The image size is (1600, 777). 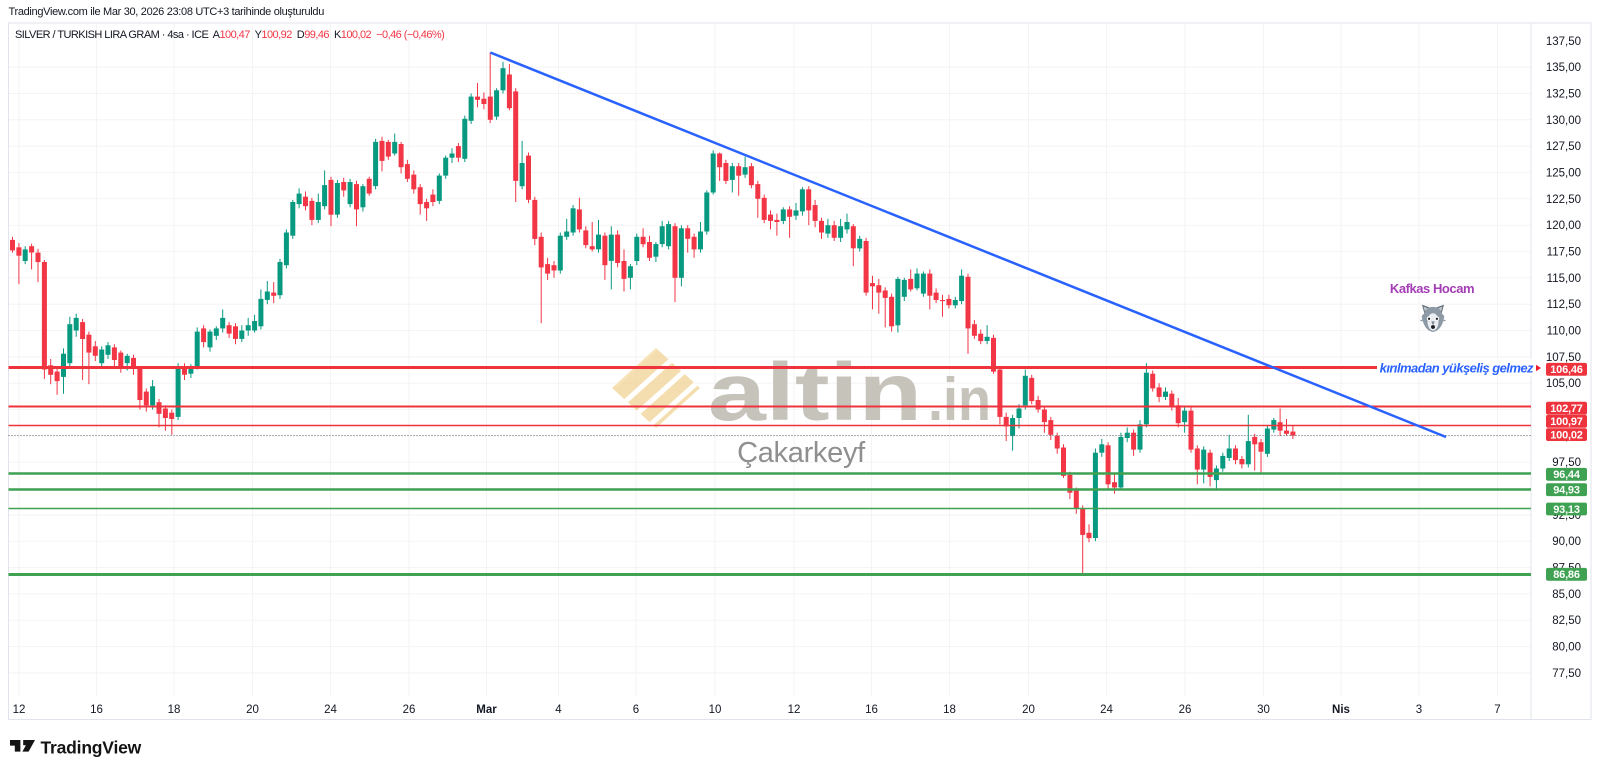 What do you see at coordinates (1566, 435) in the screenshot?
I see `svg-text: 100,02` at bounding box center [1566, 435].